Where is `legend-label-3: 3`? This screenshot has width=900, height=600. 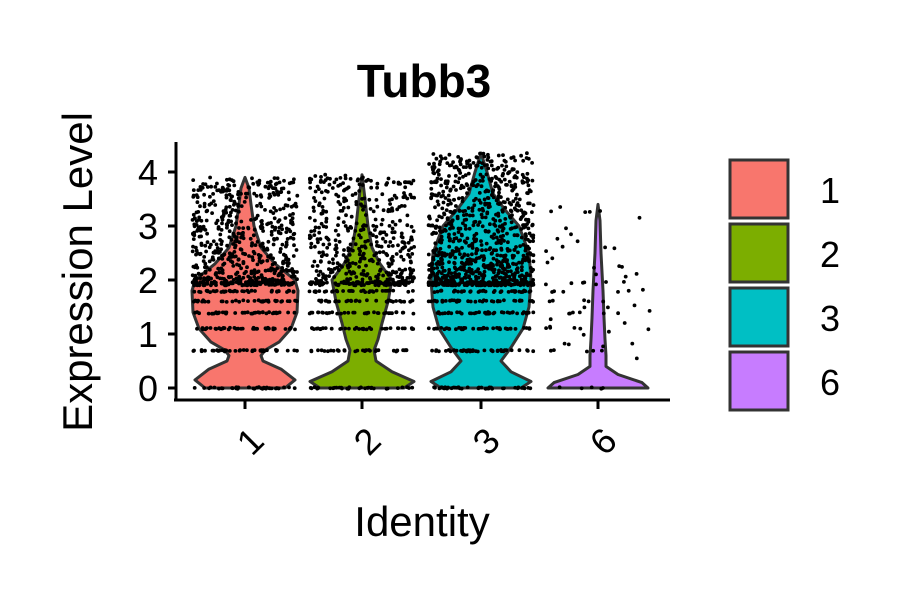 legend-label-3: 3 is located at coordinates (830, 318).